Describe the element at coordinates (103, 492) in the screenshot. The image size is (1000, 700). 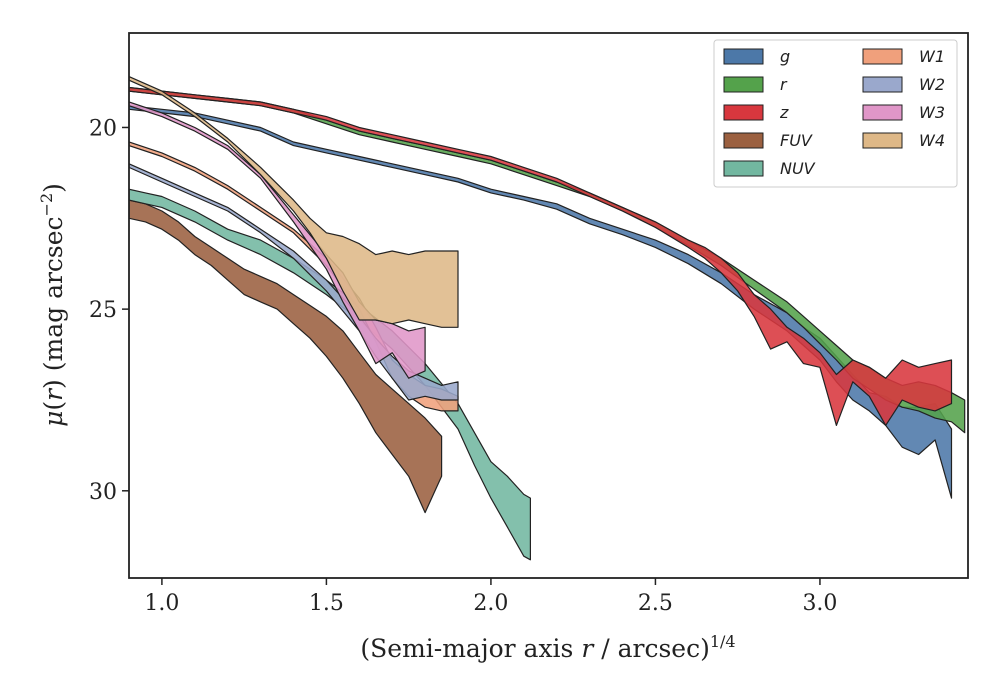
I see `y-tick-label: 30` at that location.